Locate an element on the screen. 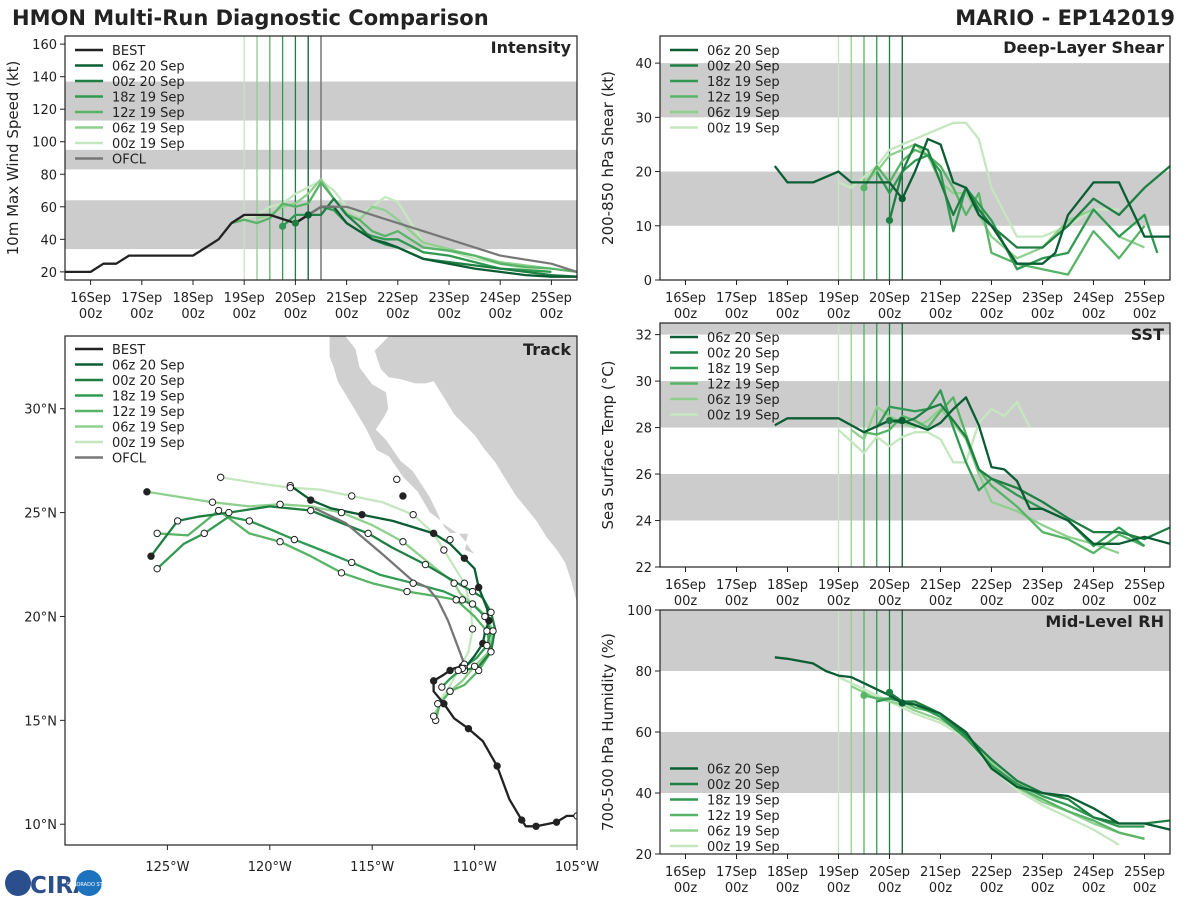 Image resolution: width=1200 pixels, height=900 pixels. rh-xtick-label: 25Sep is located at coordinates (1144, 872).